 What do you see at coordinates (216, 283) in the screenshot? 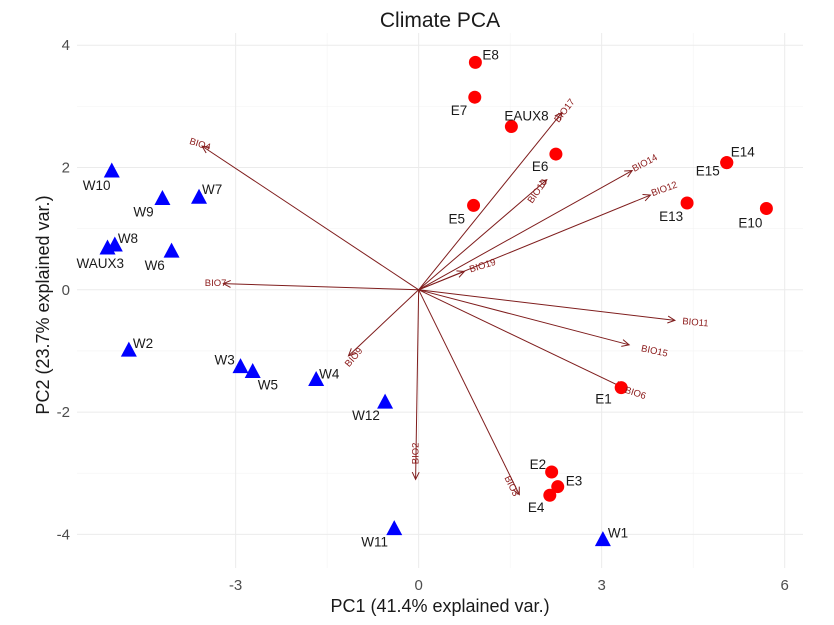
I see `loading-label-bio7: BIO7` at bounding box center [216, 283].